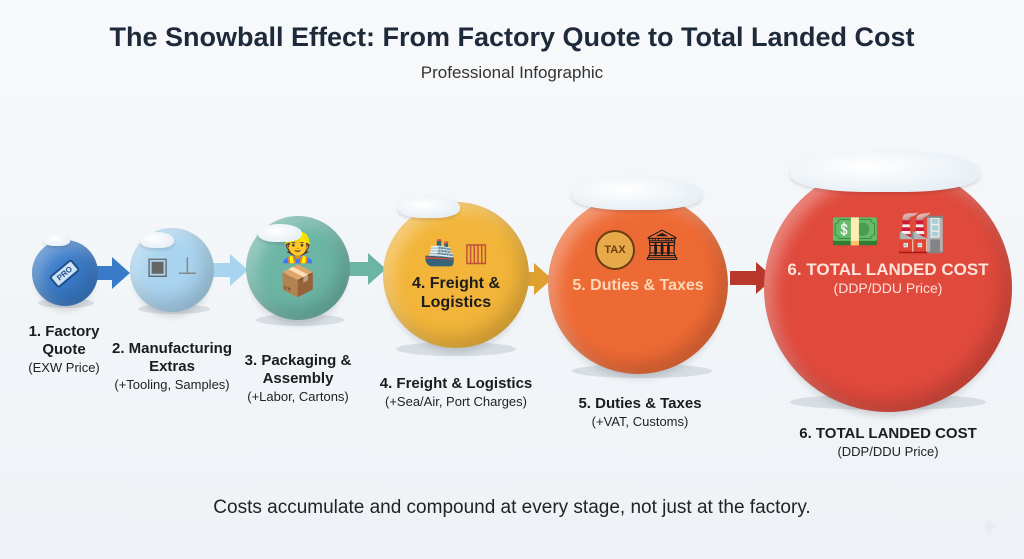 The image size is (1024, 559). What do you see at coordinates (439, 252) in the screenshot?
I see `cargo-ship-icon: 🚢` at bounding box center [439, 252].